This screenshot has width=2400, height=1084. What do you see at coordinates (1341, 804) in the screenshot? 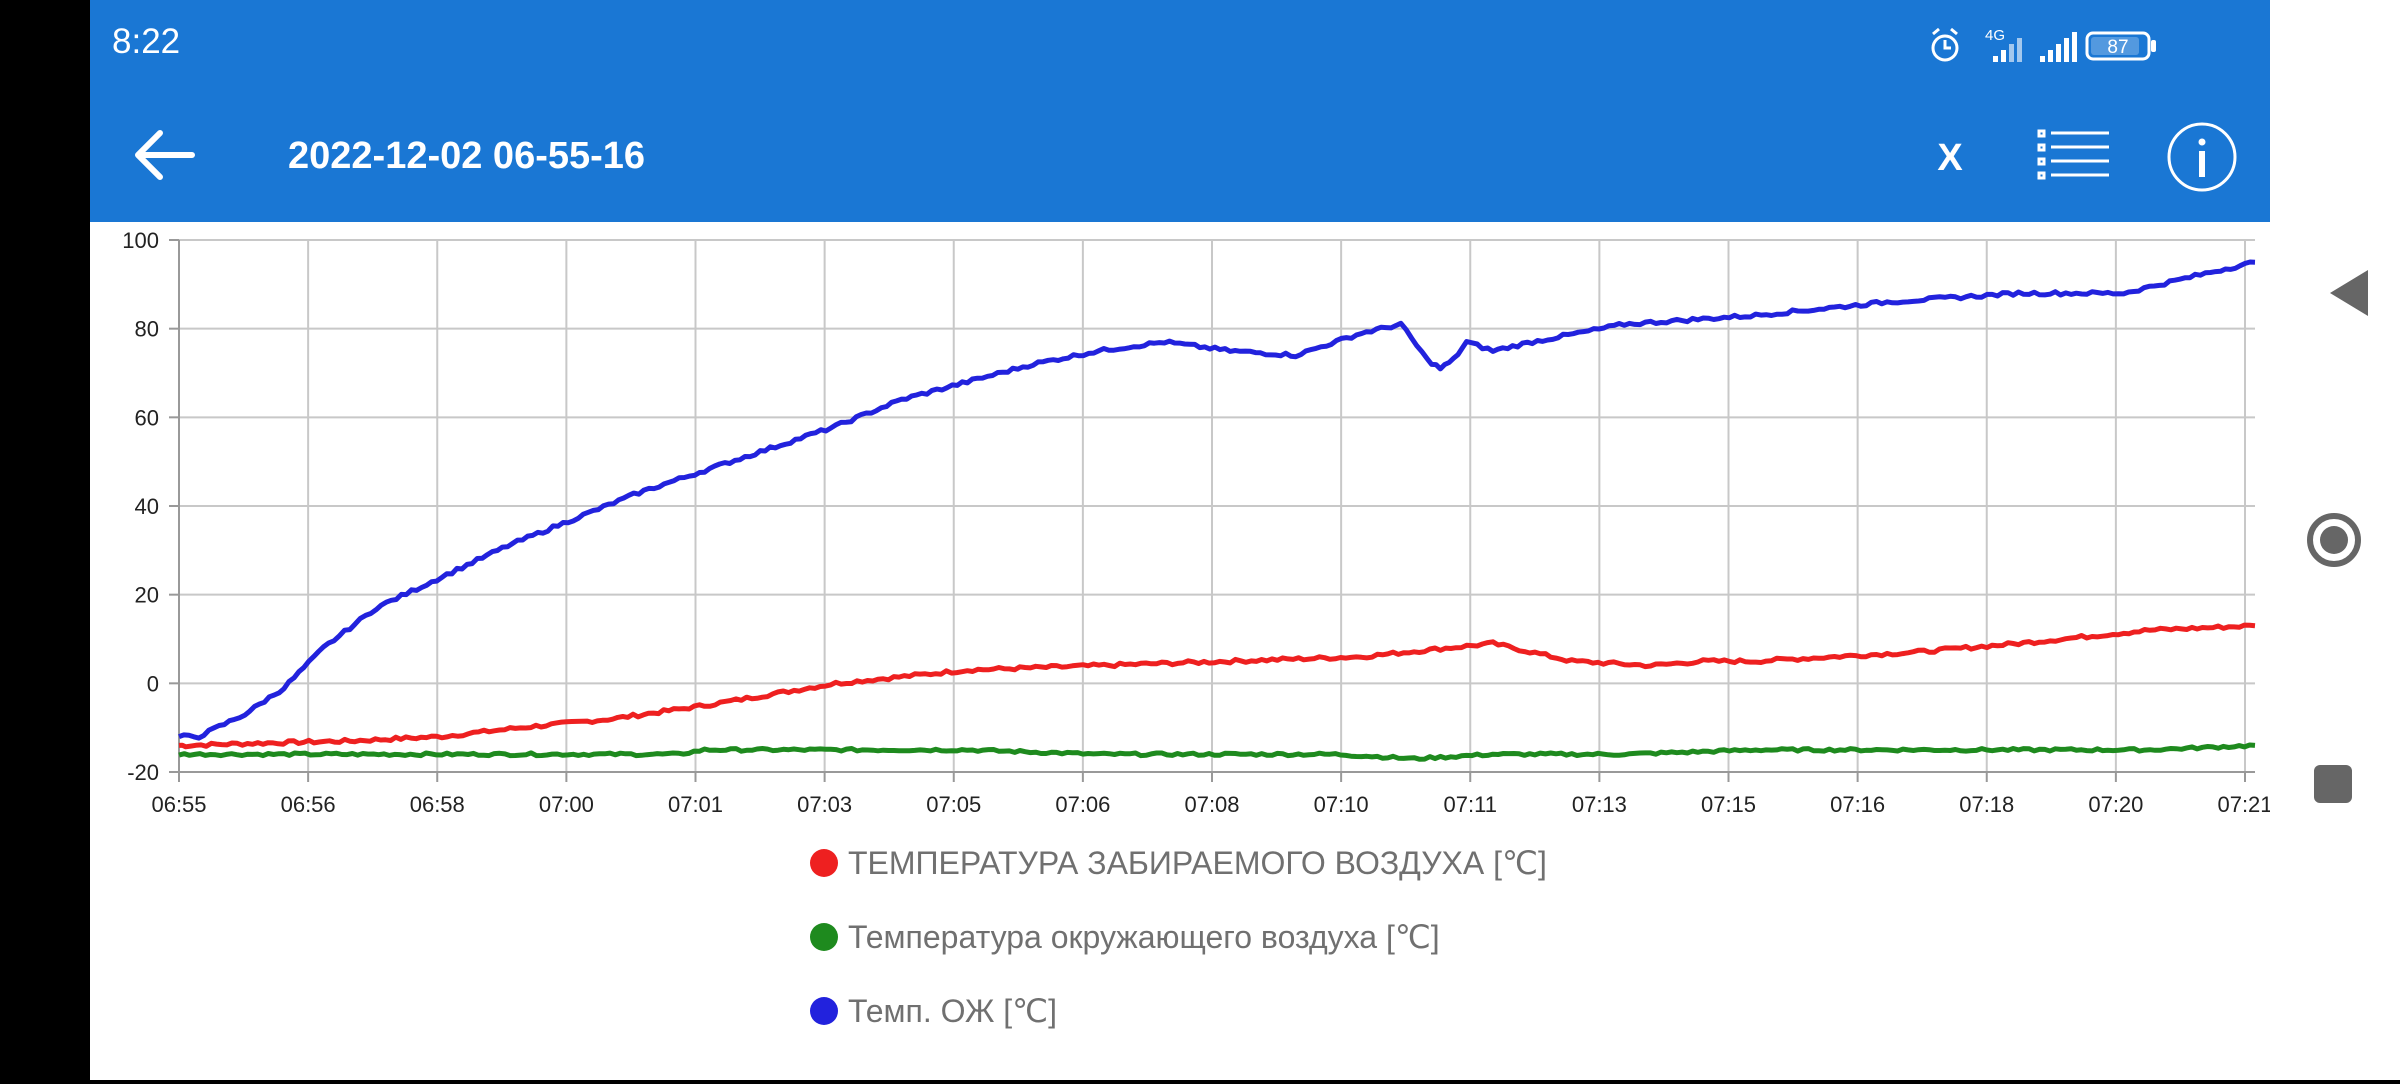
I see `x-tick-label: 07:10` at bounding box center [1341, 804].